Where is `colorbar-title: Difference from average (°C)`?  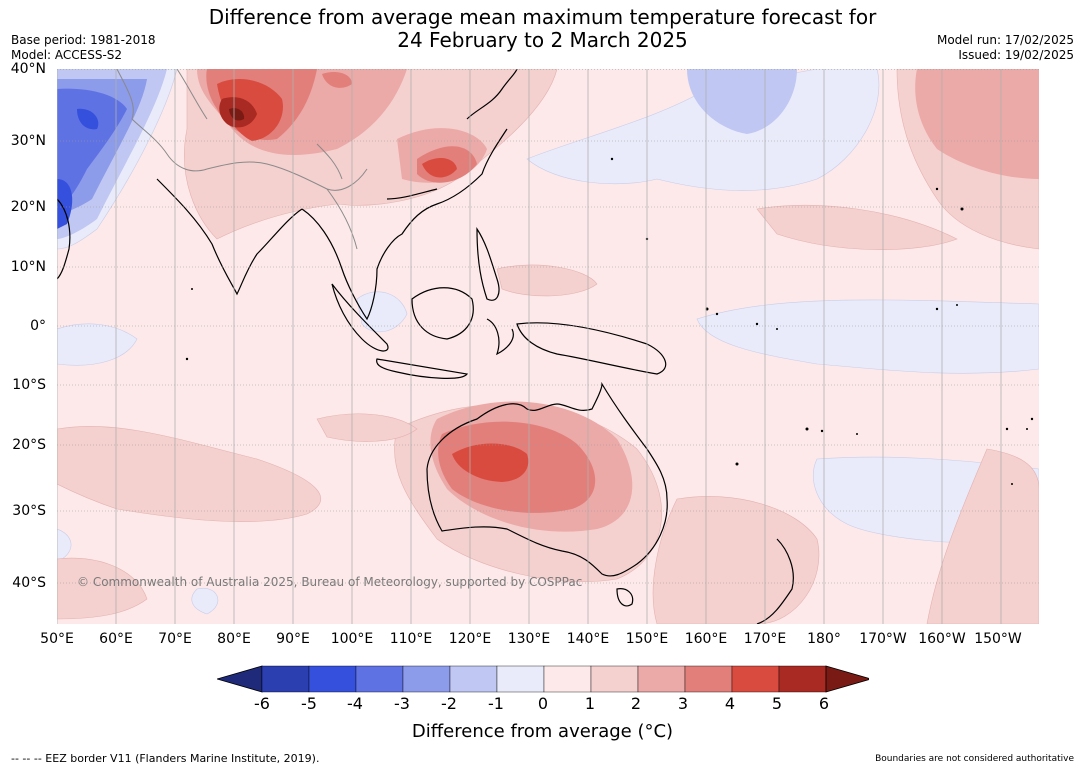 colorbar-title: Difference from average (°C) is located at coordinates (542, 731).